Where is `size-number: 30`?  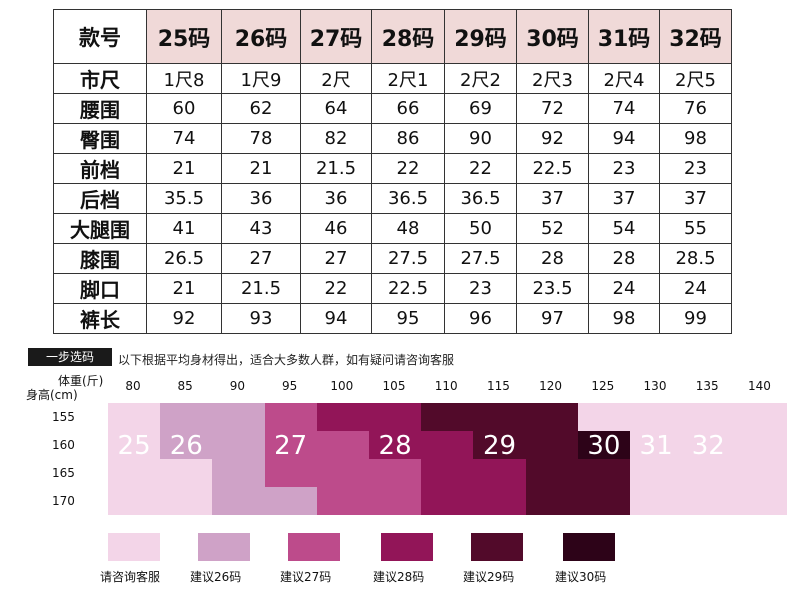 size-number: 30 is located at coordinates (604, 446).